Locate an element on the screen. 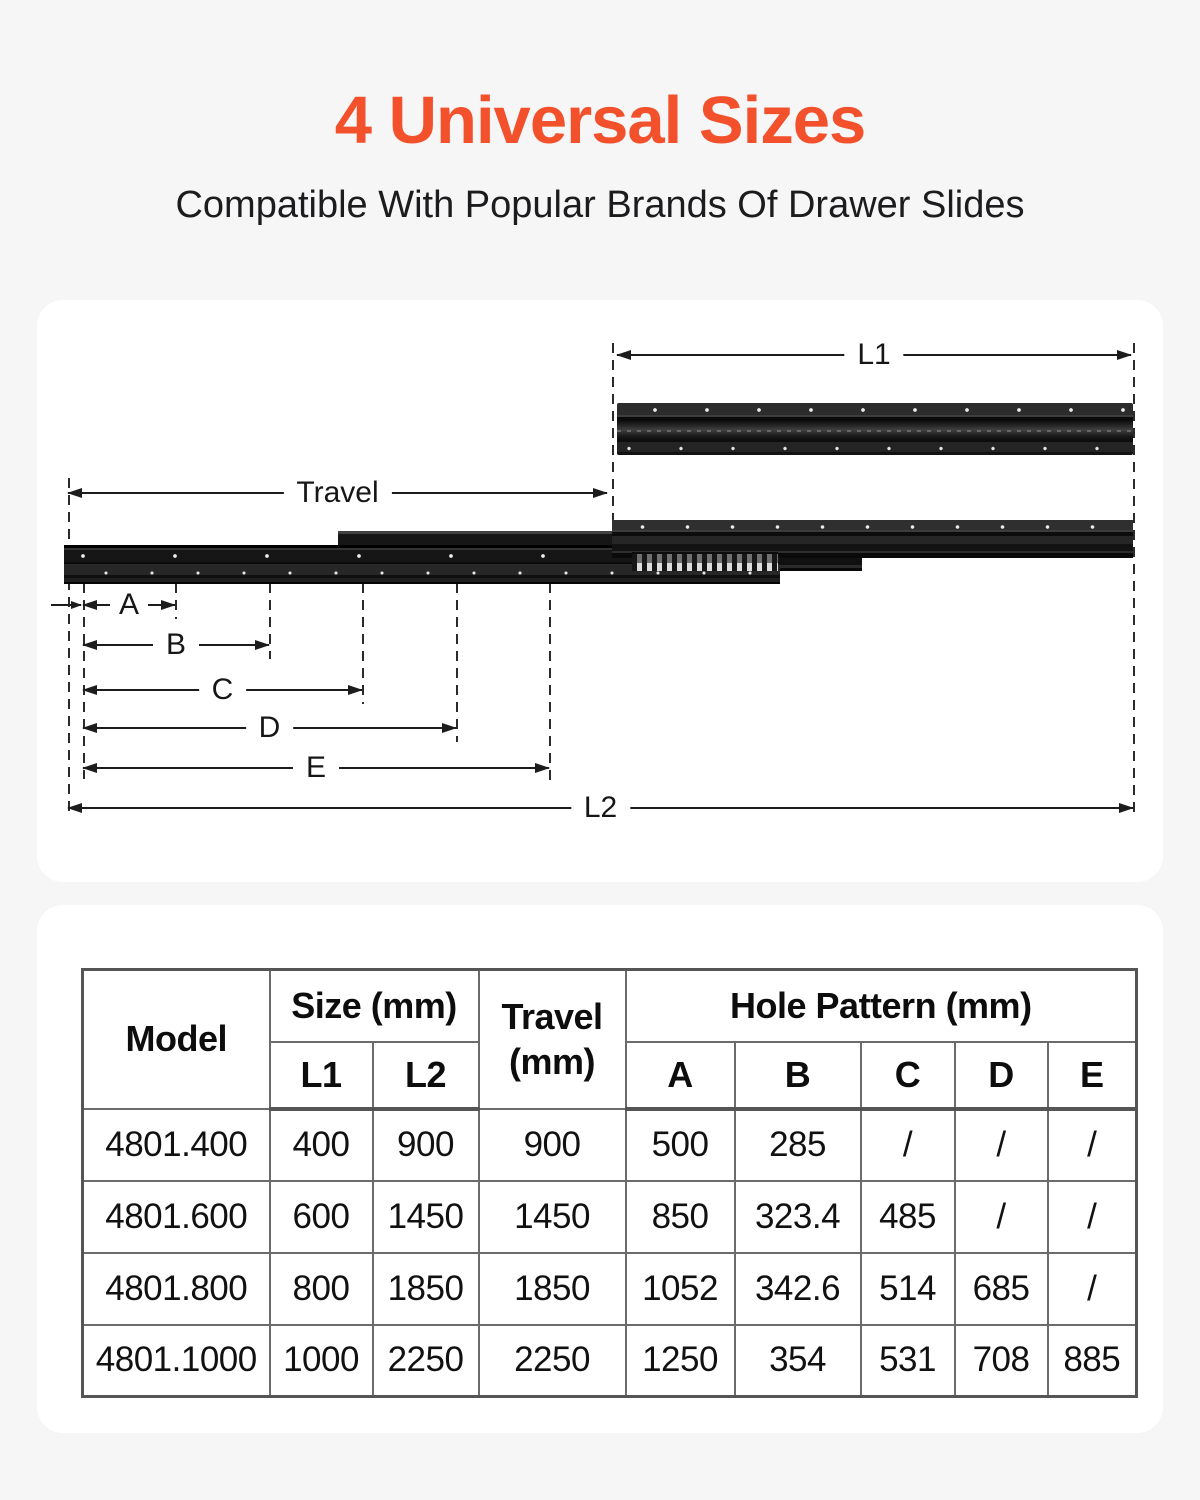 The height and width of the screenshot is (1500, 1200). dimension-b: B is located at coordinates (176, 645).